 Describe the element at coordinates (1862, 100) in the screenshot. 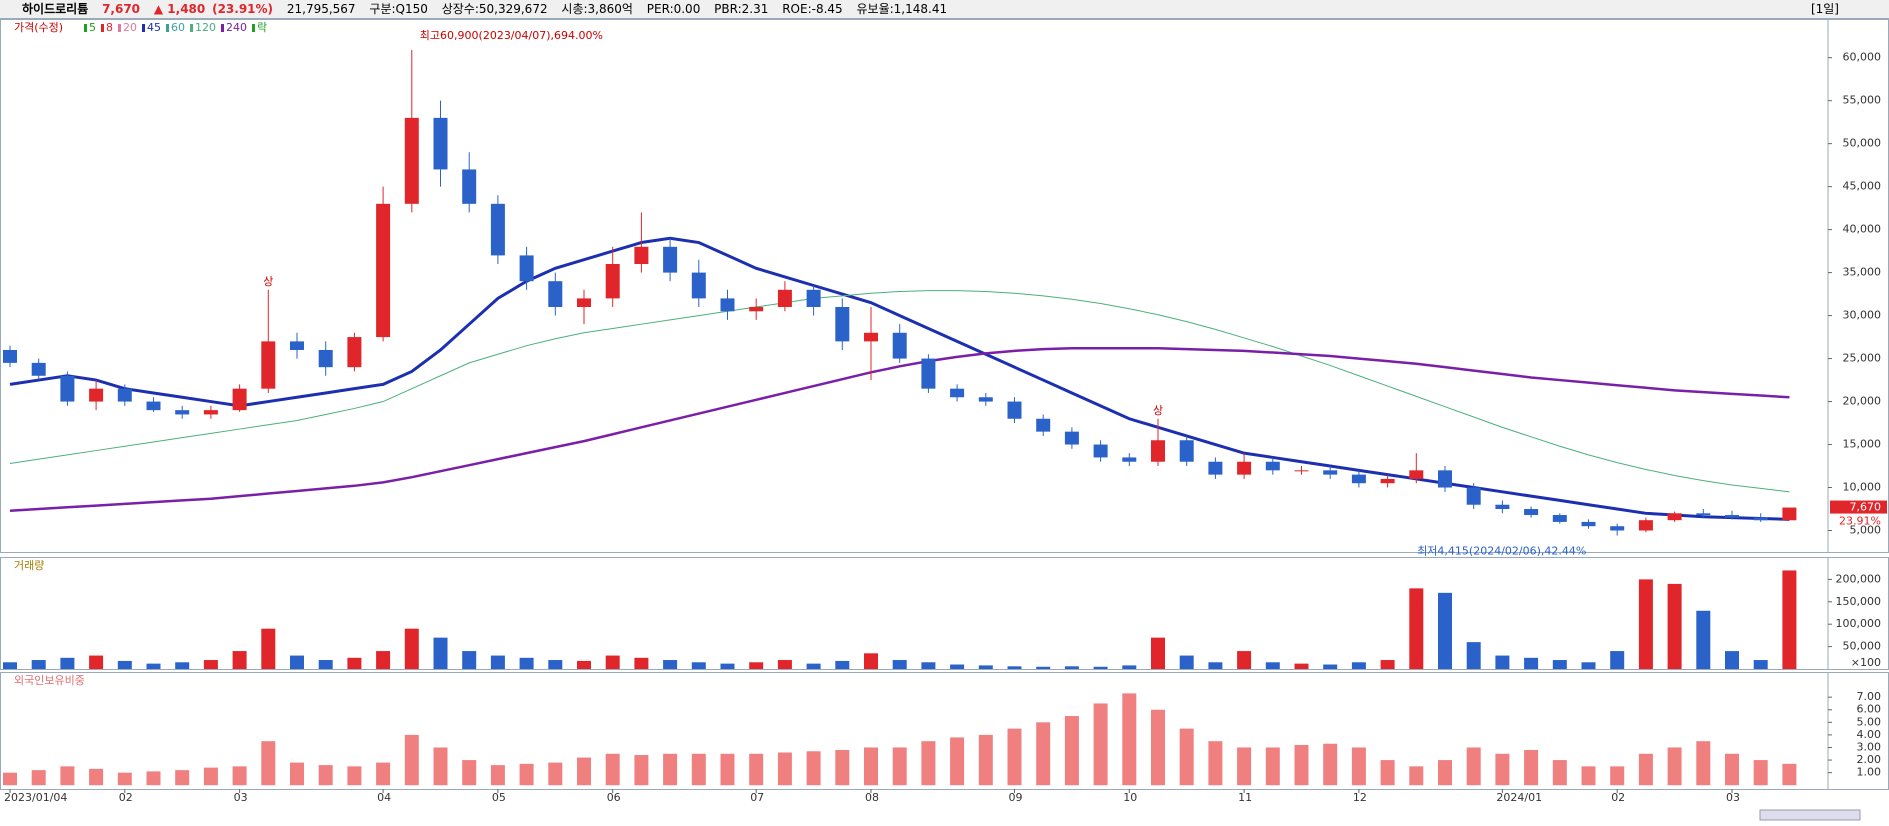

I see `y-tick-label: 55,000` at that location.